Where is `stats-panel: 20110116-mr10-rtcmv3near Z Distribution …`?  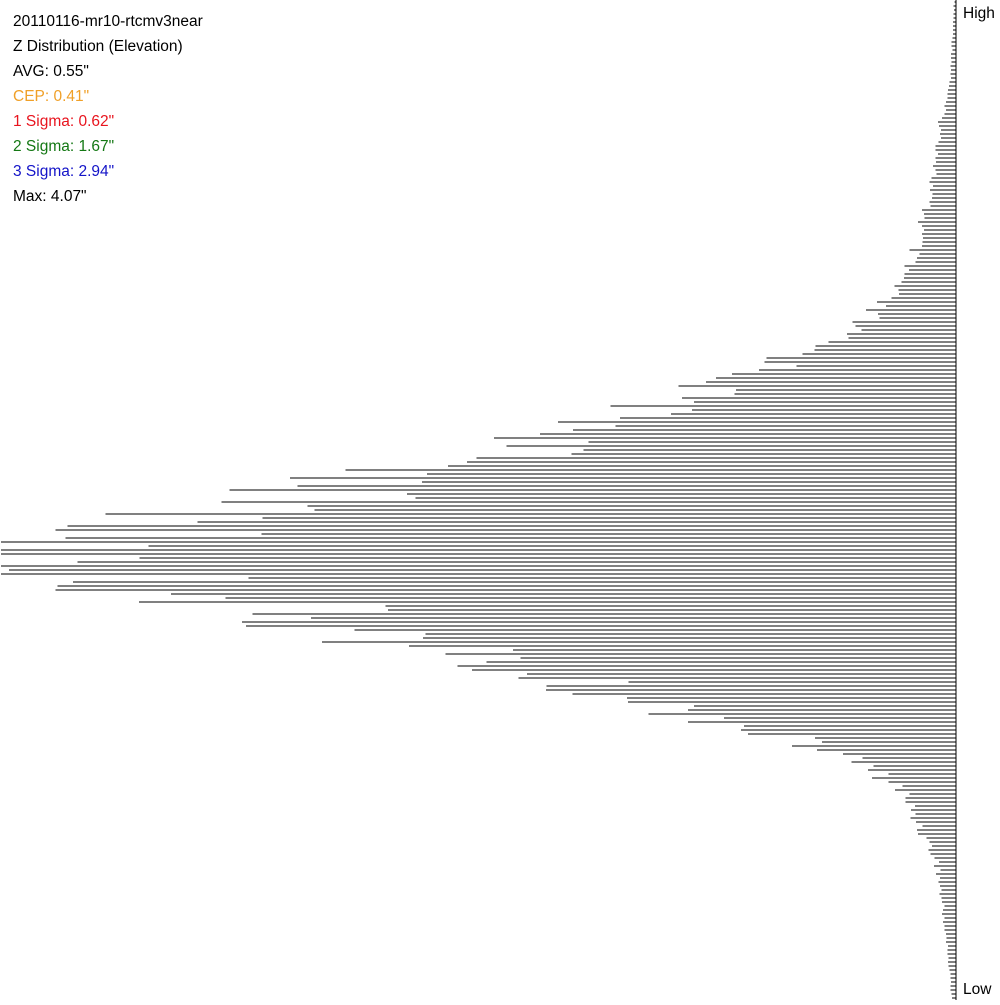 stats-panel: 20110116-mr10-rtcmv3near Z Distribution … is located at coordinates (108, 109).